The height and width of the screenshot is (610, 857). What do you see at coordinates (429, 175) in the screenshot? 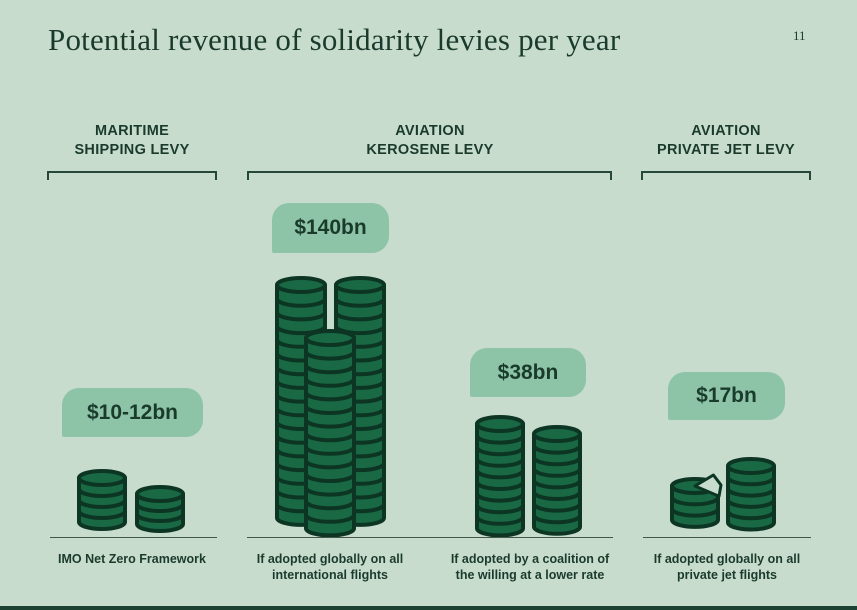
I see `group-bracket-kerosene` at bounding box center [429, 175].